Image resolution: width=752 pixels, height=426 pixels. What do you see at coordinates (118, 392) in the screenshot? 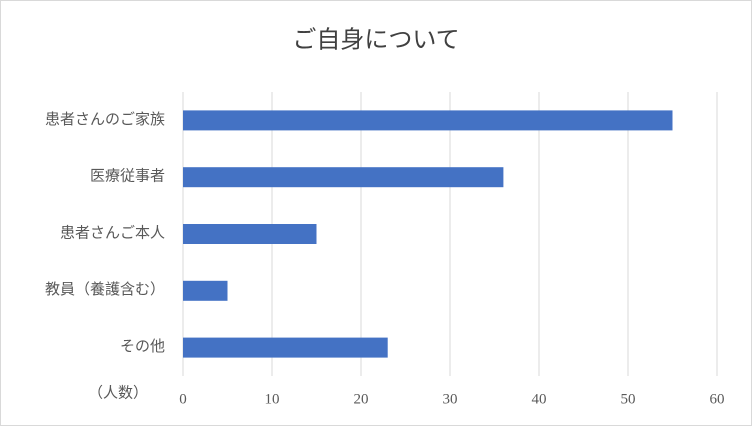
I see `x-axis-label: （人数）` at bounding box center [118, 392].